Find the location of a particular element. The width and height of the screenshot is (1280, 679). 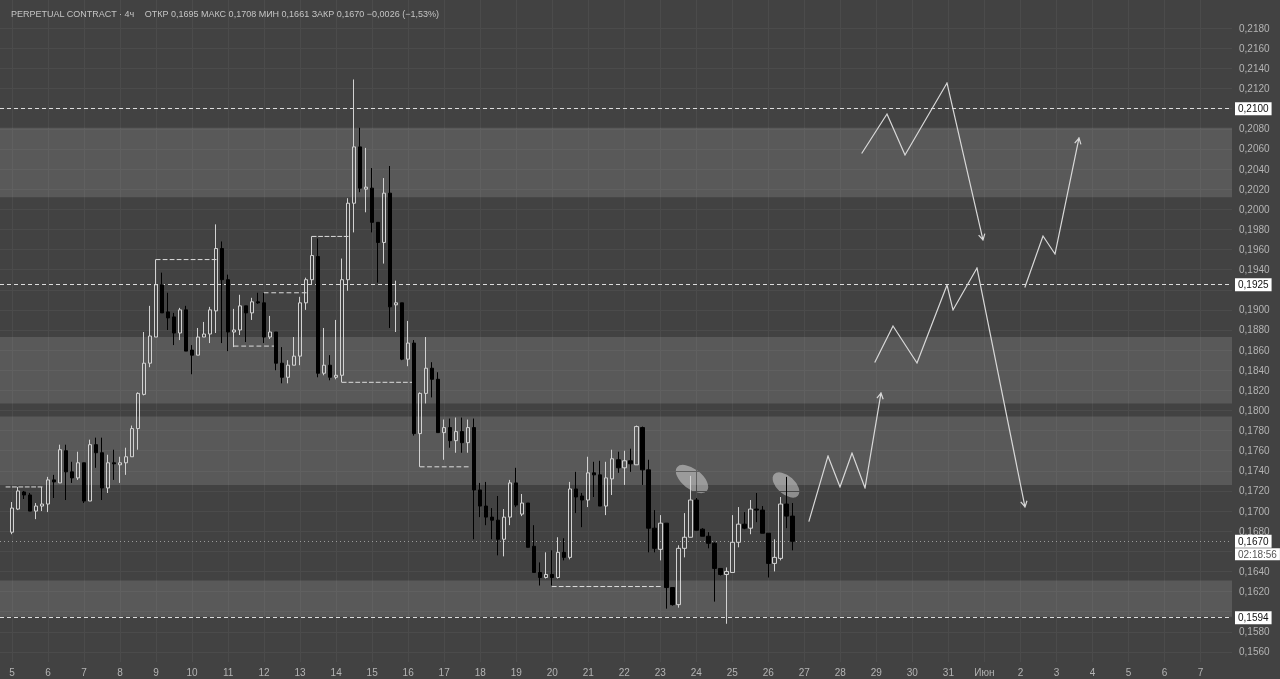

x-tick-label: 29 is located at coordinates (876, 672).